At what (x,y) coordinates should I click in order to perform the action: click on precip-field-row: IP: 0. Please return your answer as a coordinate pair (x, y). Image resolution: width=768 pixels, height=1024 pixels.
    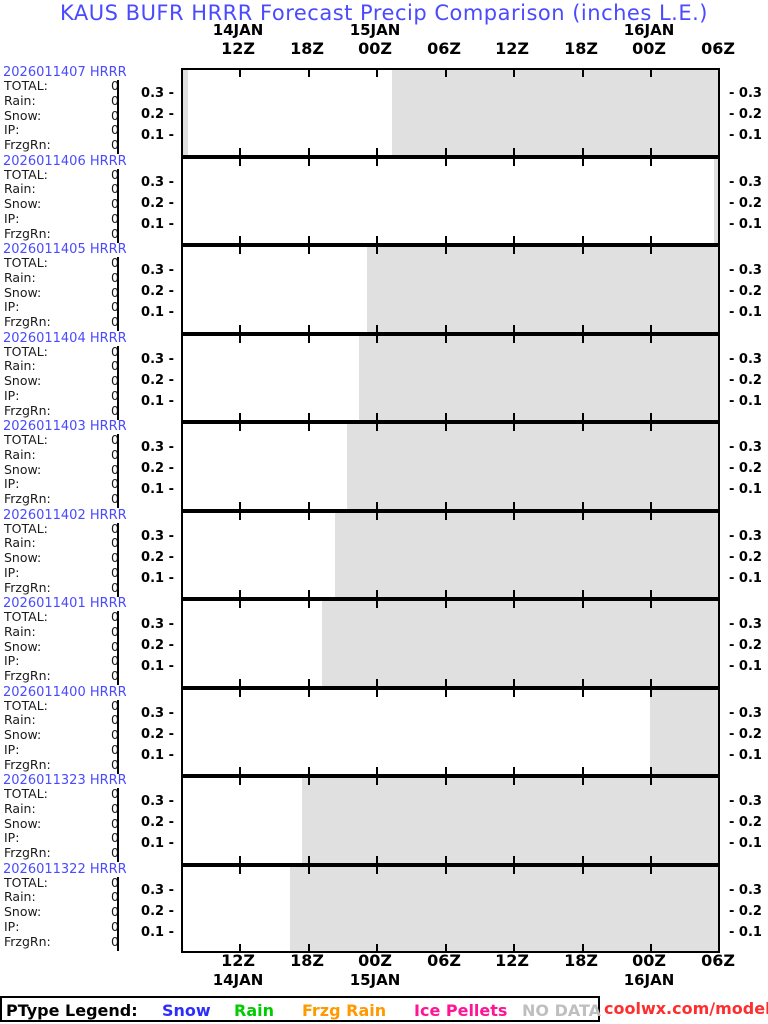
    Looking at the image, I should click on (74, 927).